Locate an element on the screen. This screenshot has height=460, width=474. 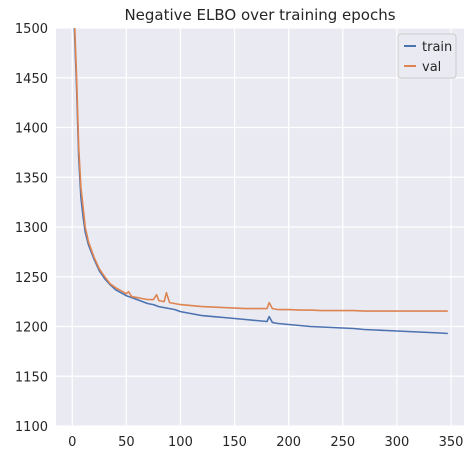
y-tick-label: 1300 is located at coordinates (31, 228).